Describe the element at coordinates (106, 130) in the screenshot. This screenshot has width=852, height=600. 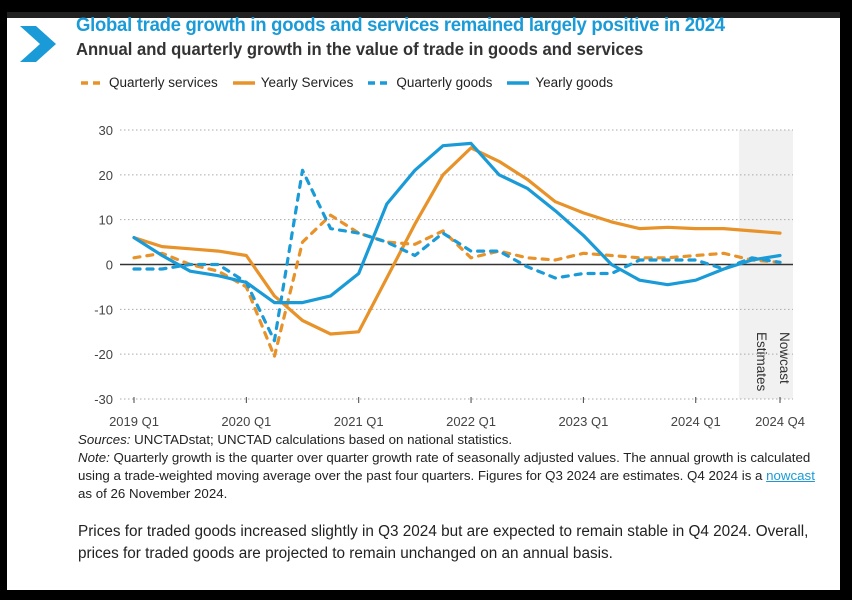
I see `y-tick-label: 30` at that location.